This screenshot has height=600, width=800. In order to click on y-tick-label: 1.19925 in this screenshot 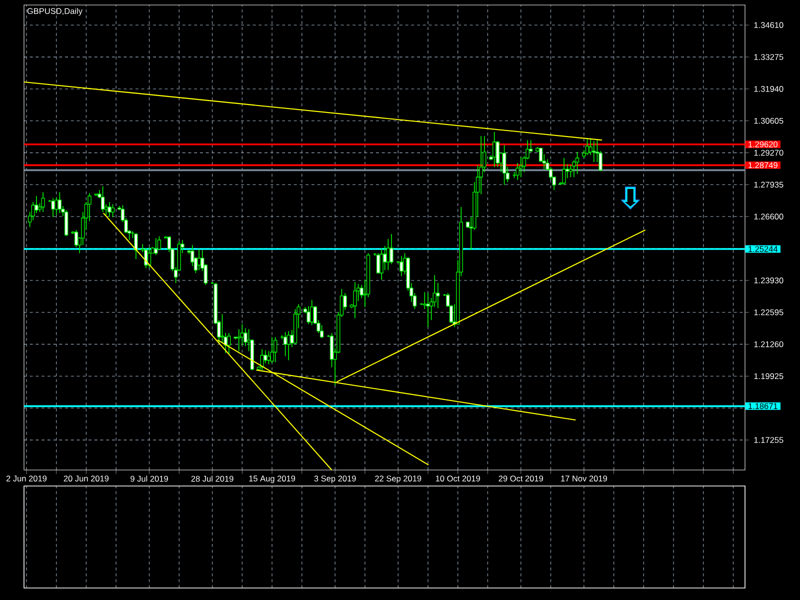, I will do `click(769, 376)`.